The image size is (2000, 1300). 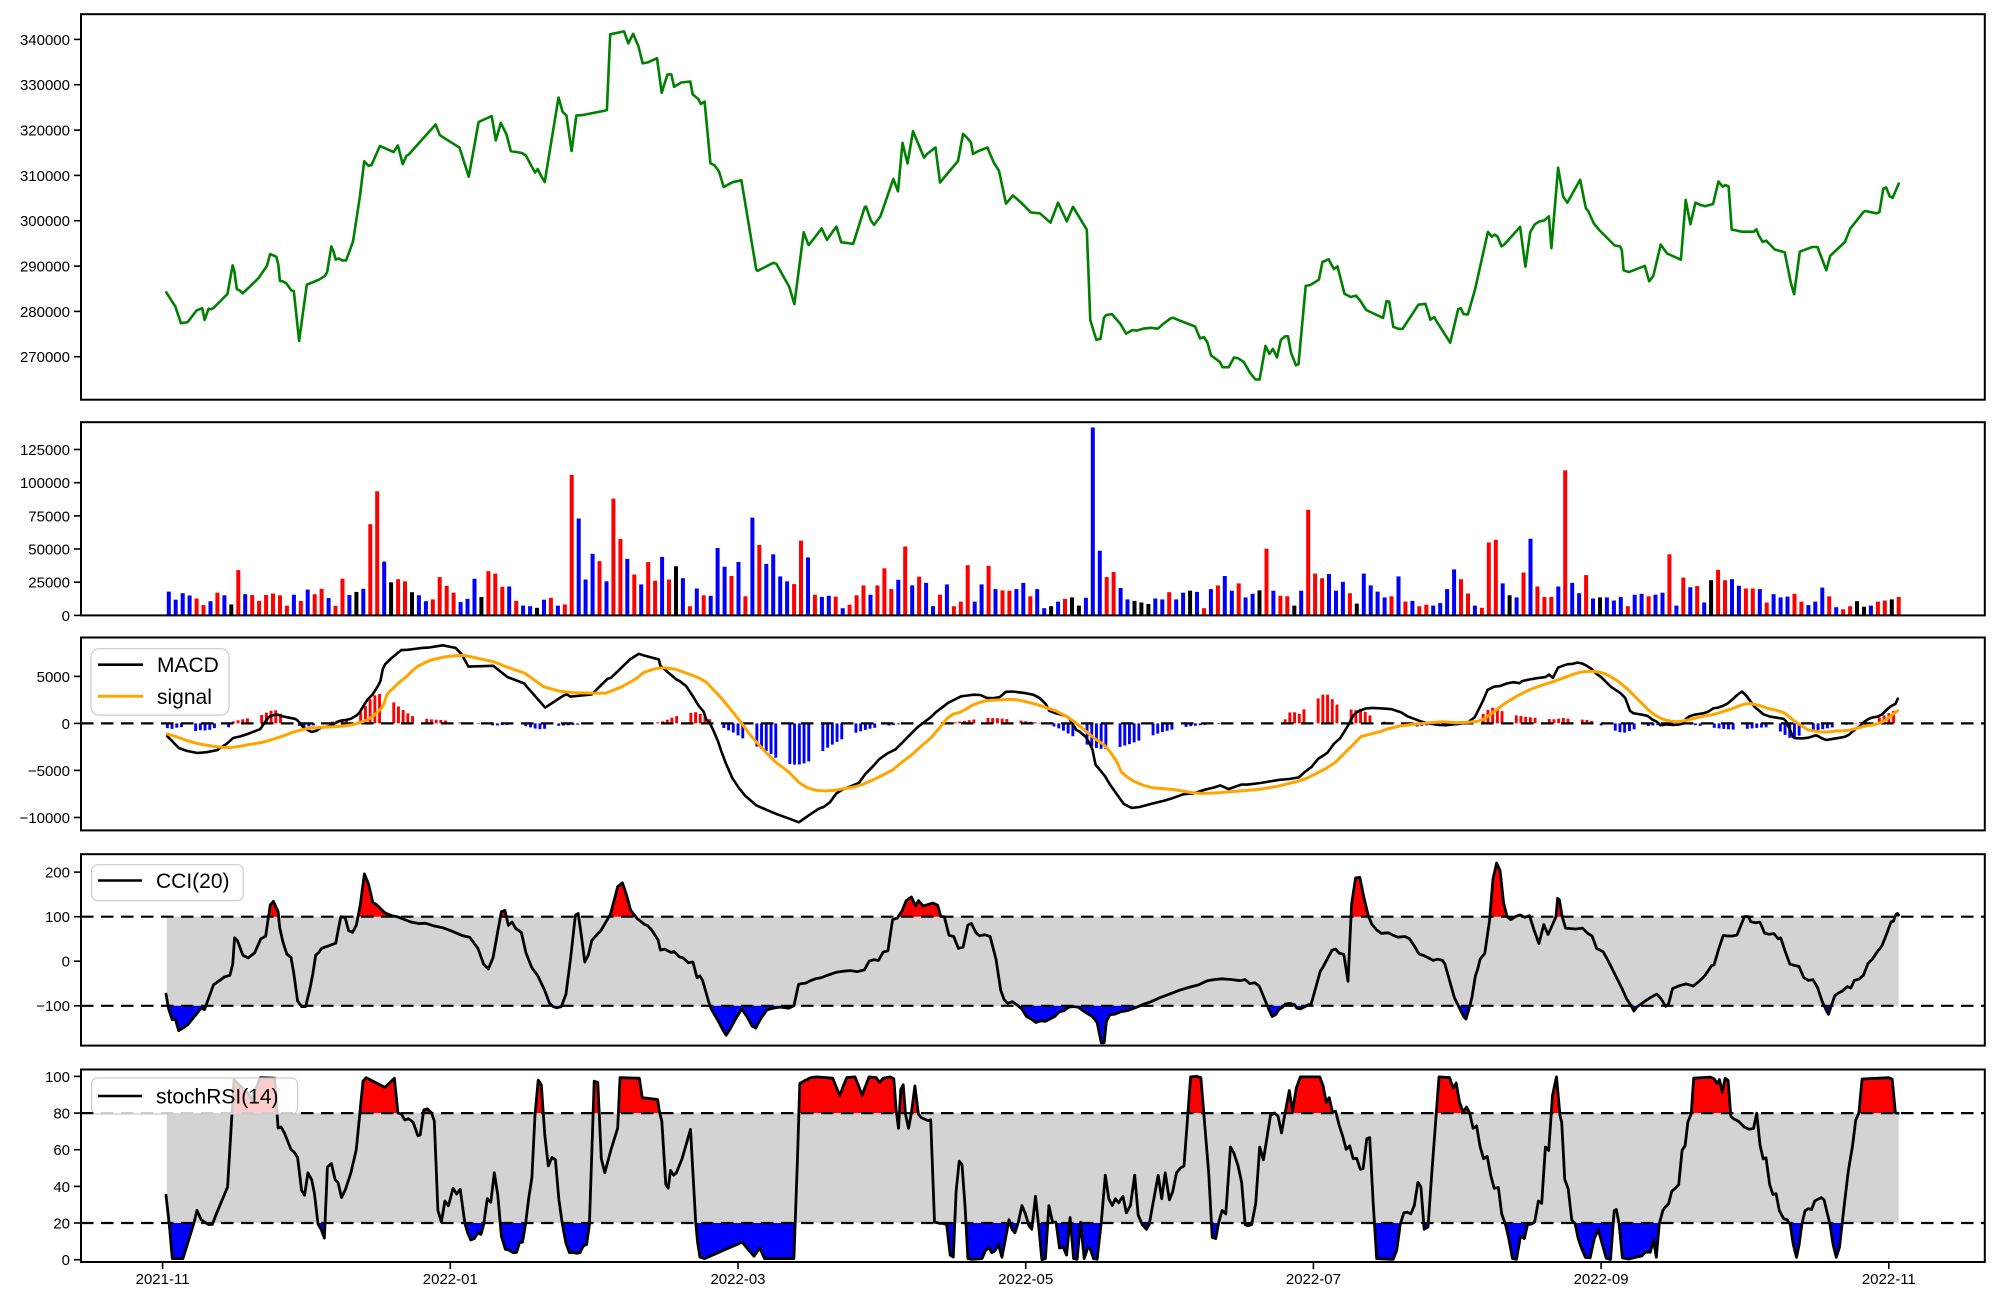 I want to click on svg-text: 2022-11, so click(x=1889, y=1279).